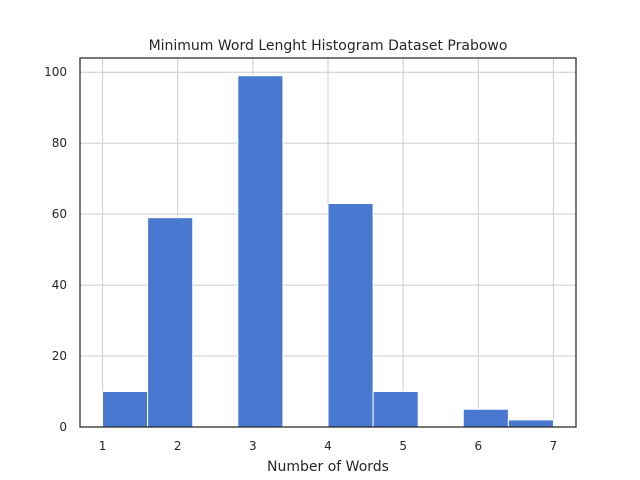  Describe the element at coordinates (403, 446) in the screenshot. I see `x-tick-label: 5` at that location.